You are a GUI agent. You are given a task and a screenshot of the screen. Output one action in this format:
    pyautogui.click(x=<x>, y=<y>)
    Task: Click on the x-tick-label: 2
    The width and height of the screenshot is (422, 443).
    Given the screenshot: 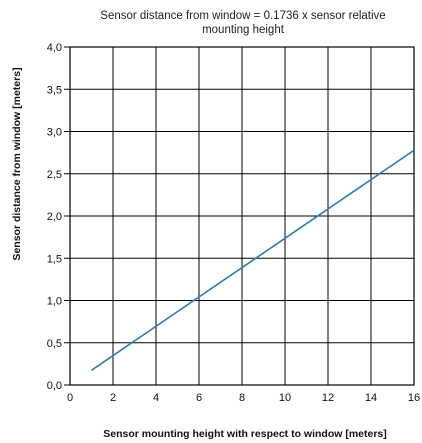 What is the action you would take?
    pyautogui.click(x=113, y=398)
    